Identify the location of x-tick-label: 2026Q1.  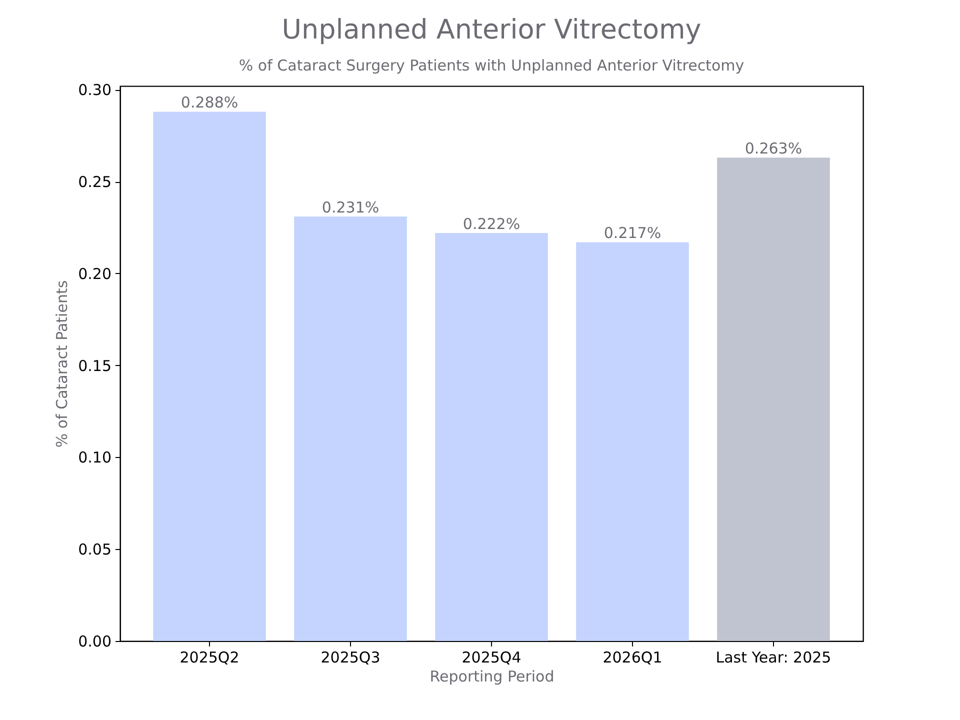
(632, 657).